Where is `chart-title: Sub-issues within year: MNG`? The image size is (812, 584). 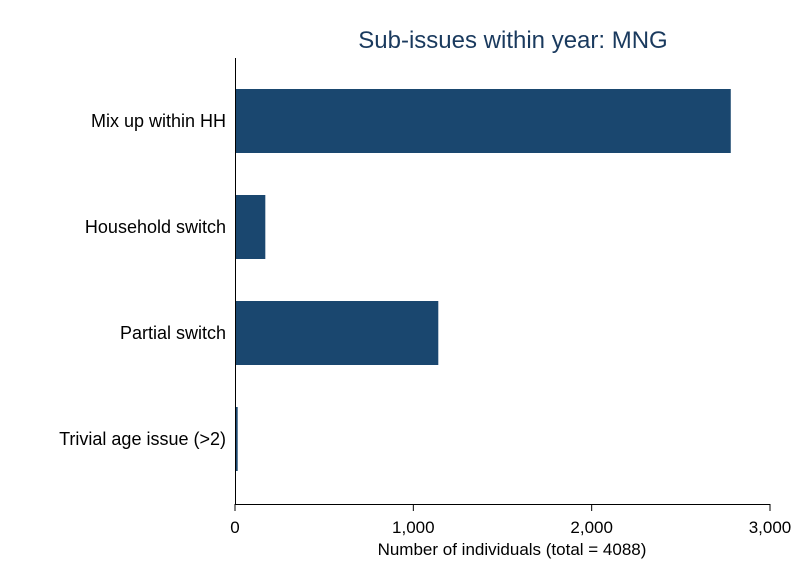
chart-title: Sub-issues within year: MNG is located at coordinates (512, 40).